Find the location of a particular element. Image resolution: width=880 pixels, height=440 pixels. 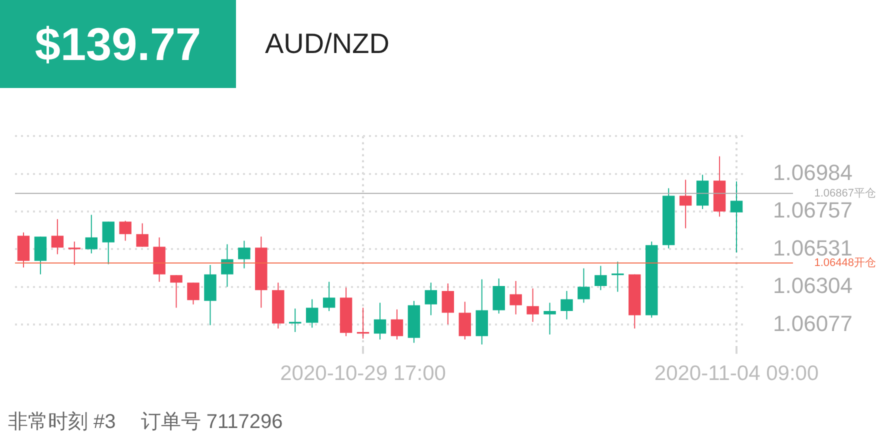

y-tick-label: 1.06304 is located at coordinates (813, 285).